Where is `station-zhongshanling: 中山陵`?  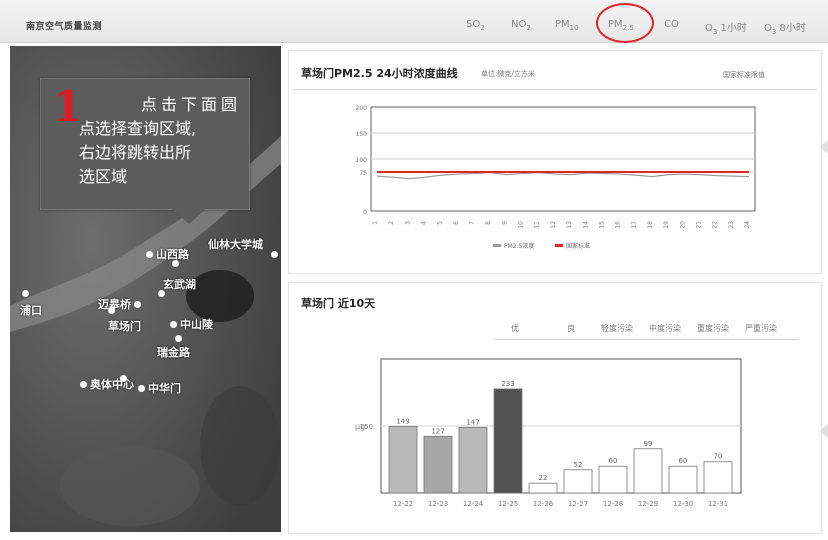 station-zhongshanling: 中山陵 is located at coordinates (191, 324).